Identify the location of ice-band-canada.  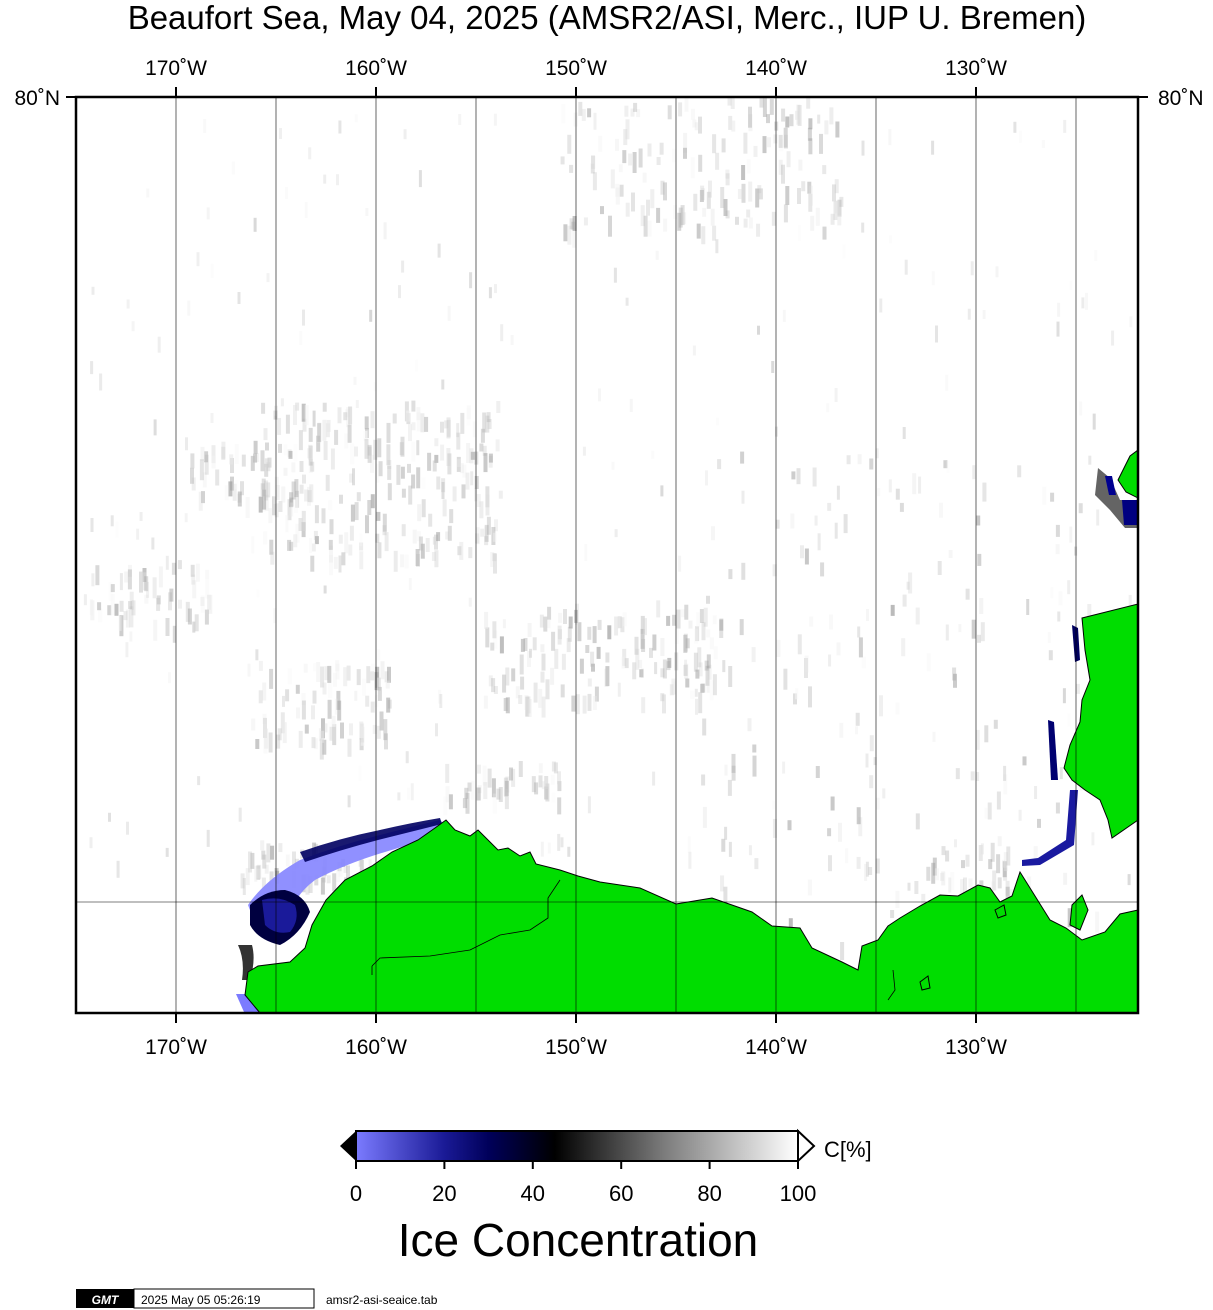
(1080, 667).